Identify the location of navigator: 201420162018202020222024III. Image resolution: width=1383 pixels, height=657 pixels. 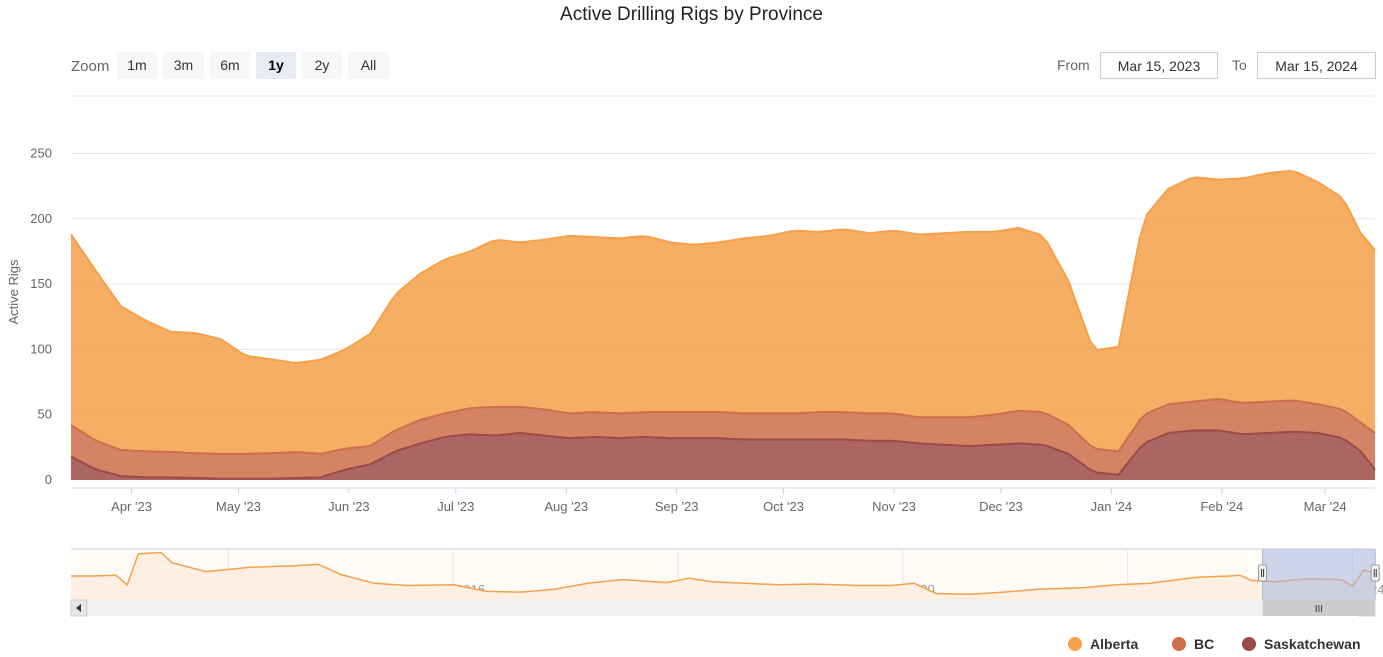
(726, 582).